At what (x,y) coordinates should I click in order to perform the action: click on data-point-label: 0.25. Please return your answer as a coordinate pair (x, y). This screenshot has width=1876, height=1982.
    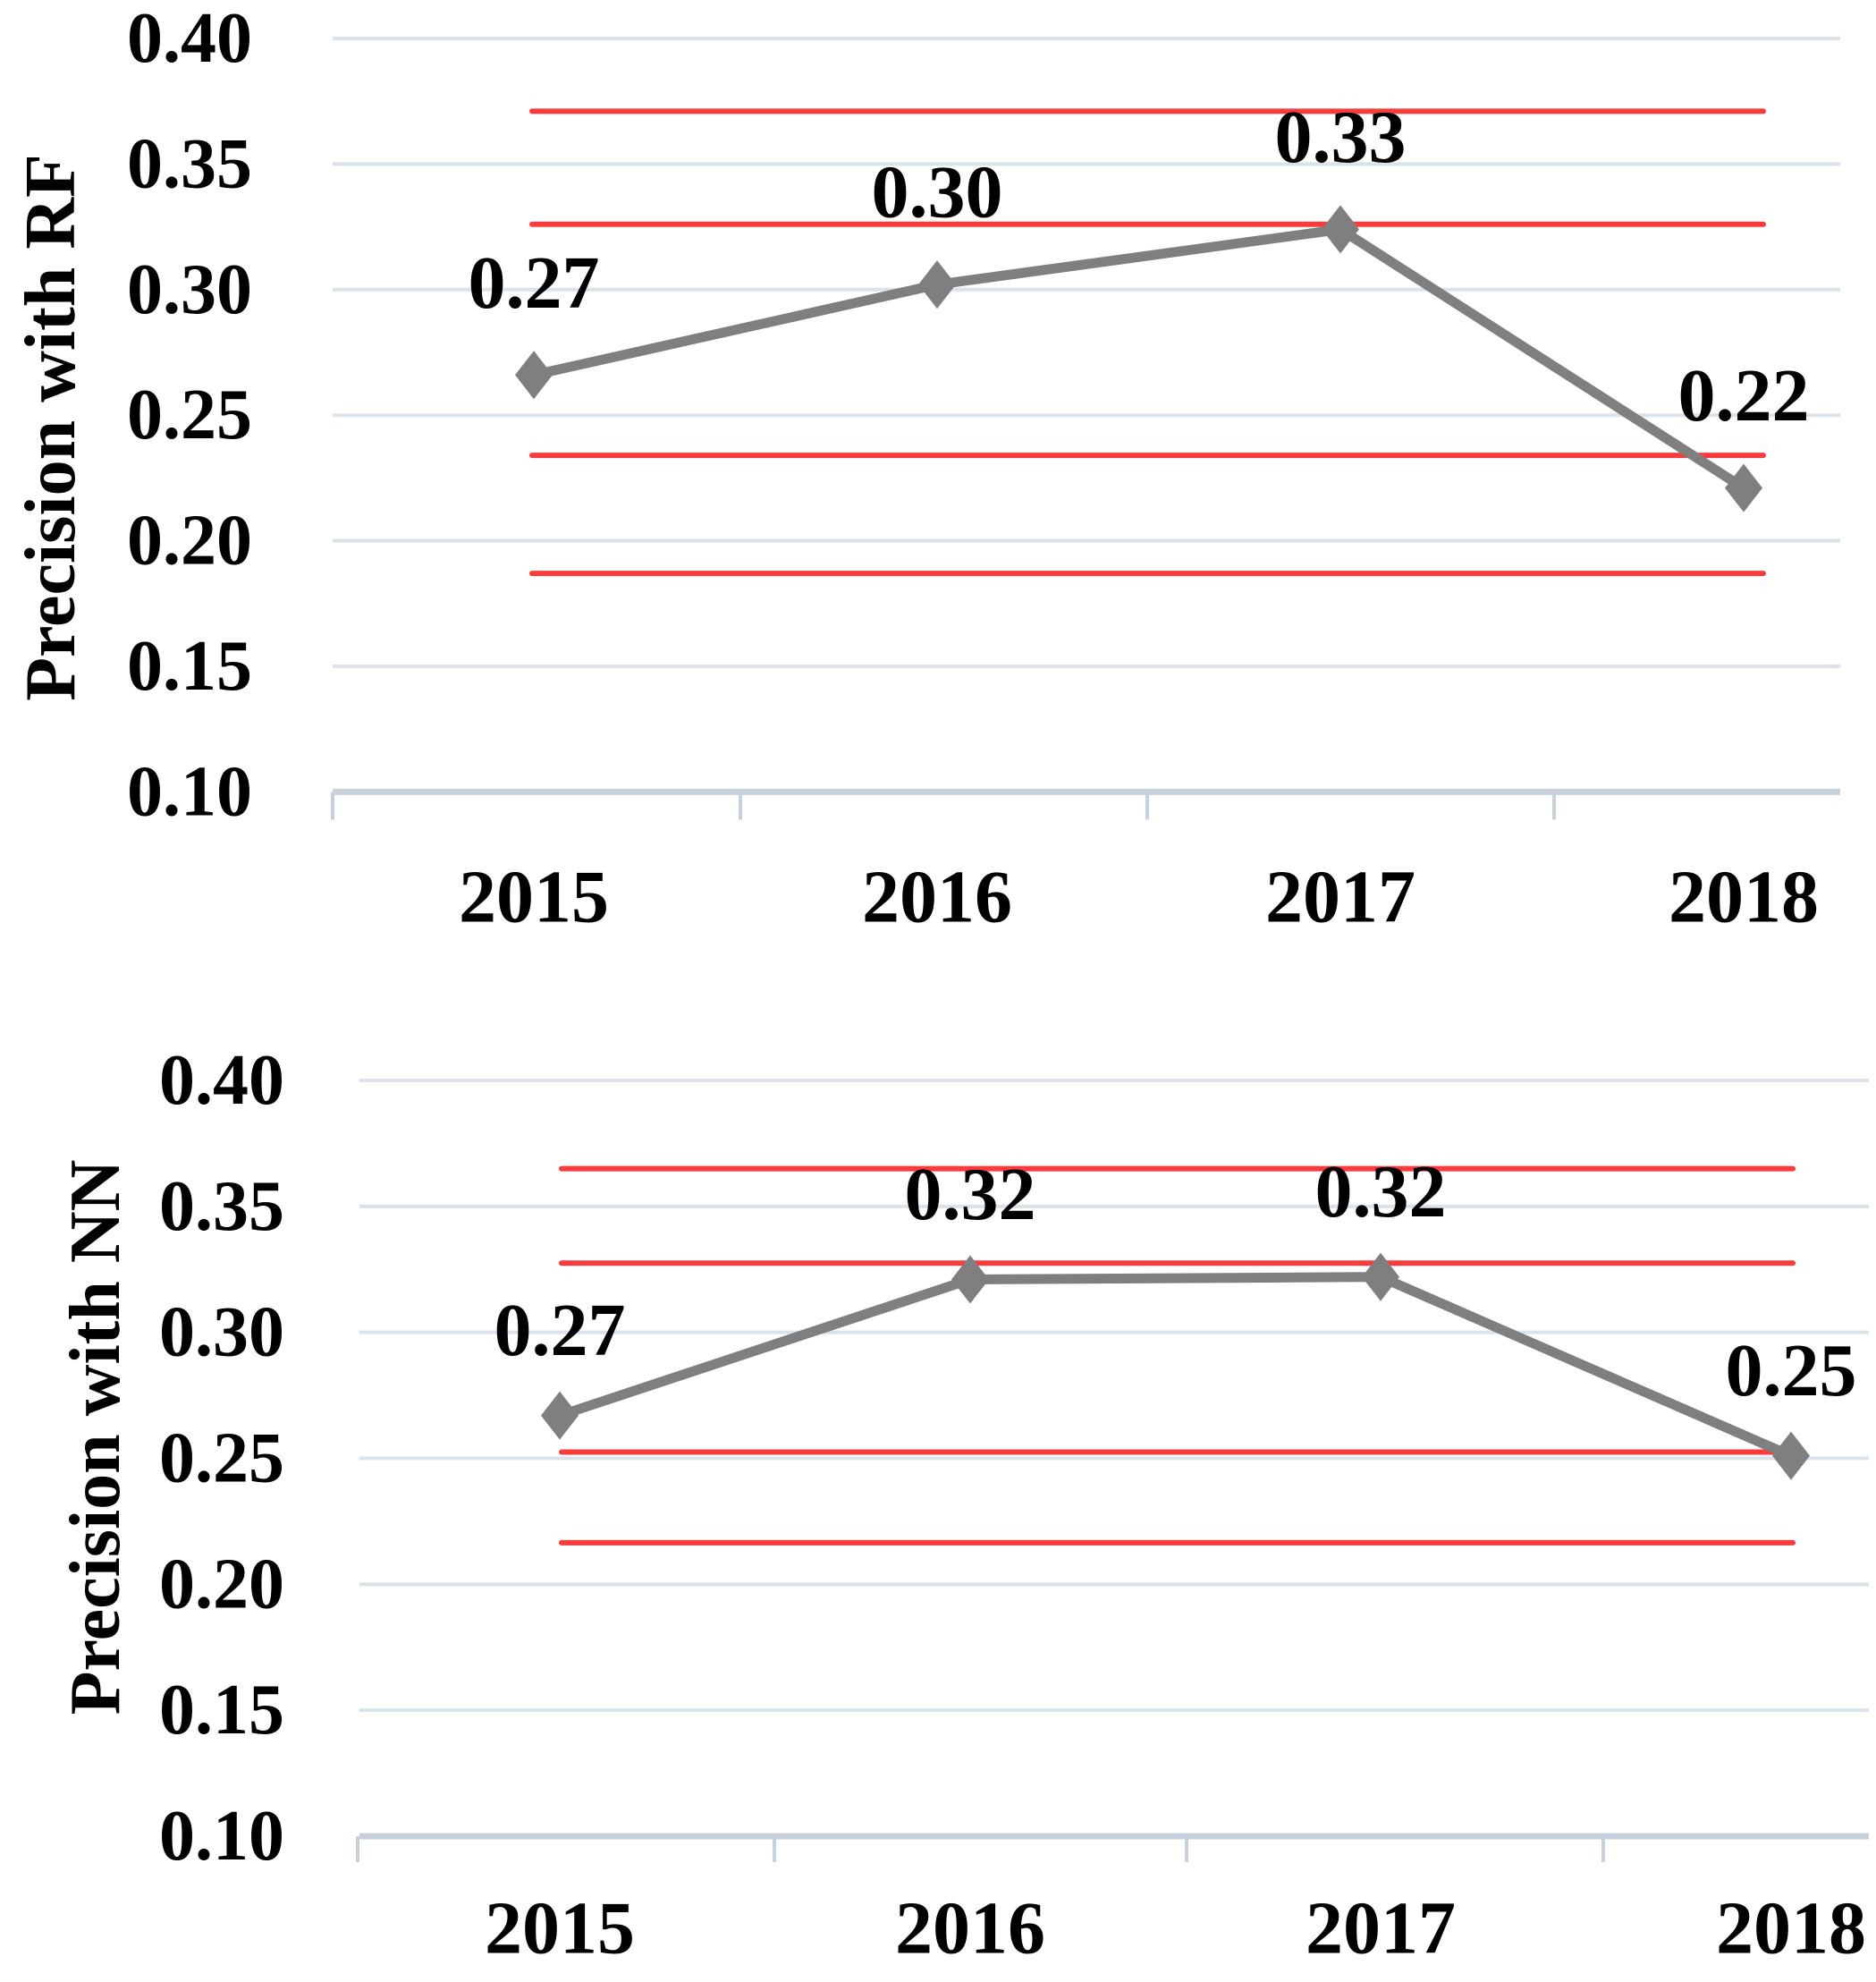
    Looking at the image, I should click on (1791, 1370).